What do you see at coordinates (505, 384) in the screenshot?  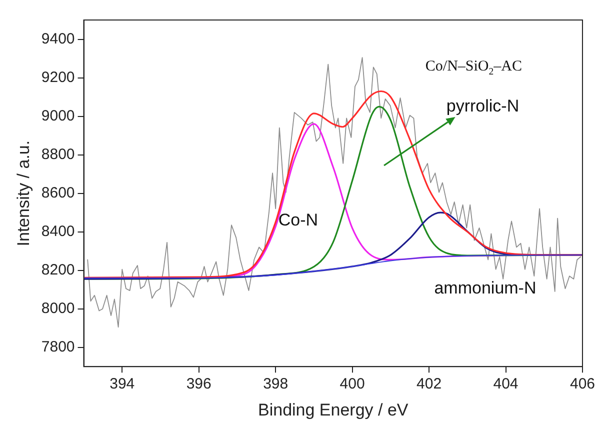 I see `x-tick-label: 404` at bounding box center [505, 384].